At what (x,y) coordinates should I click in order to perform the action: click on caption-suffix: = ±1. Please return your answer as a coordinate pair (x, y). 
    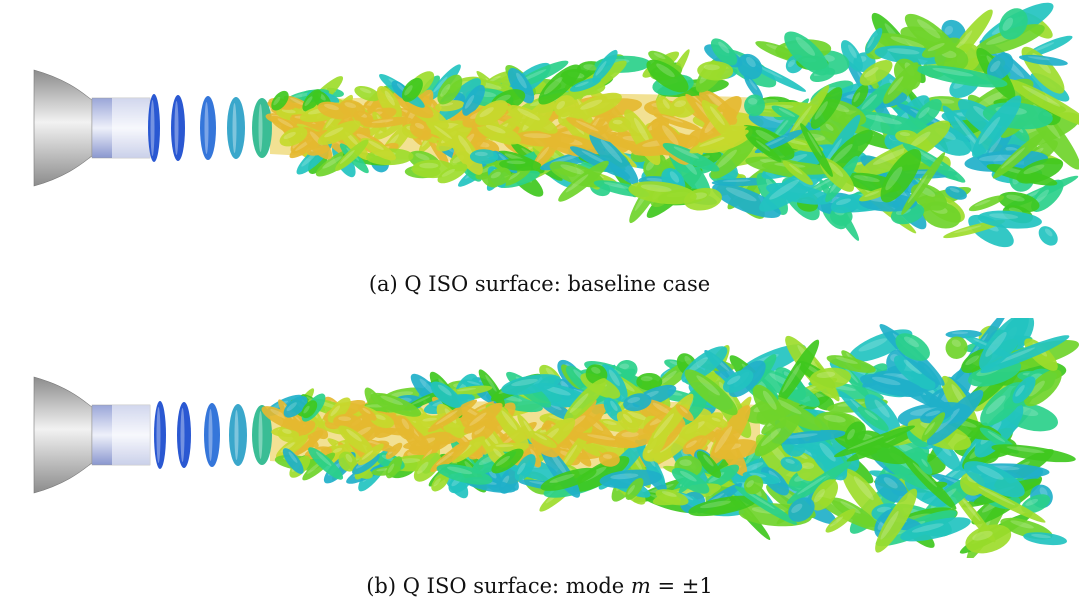
    Looking at the image, I should click on (685, 586).